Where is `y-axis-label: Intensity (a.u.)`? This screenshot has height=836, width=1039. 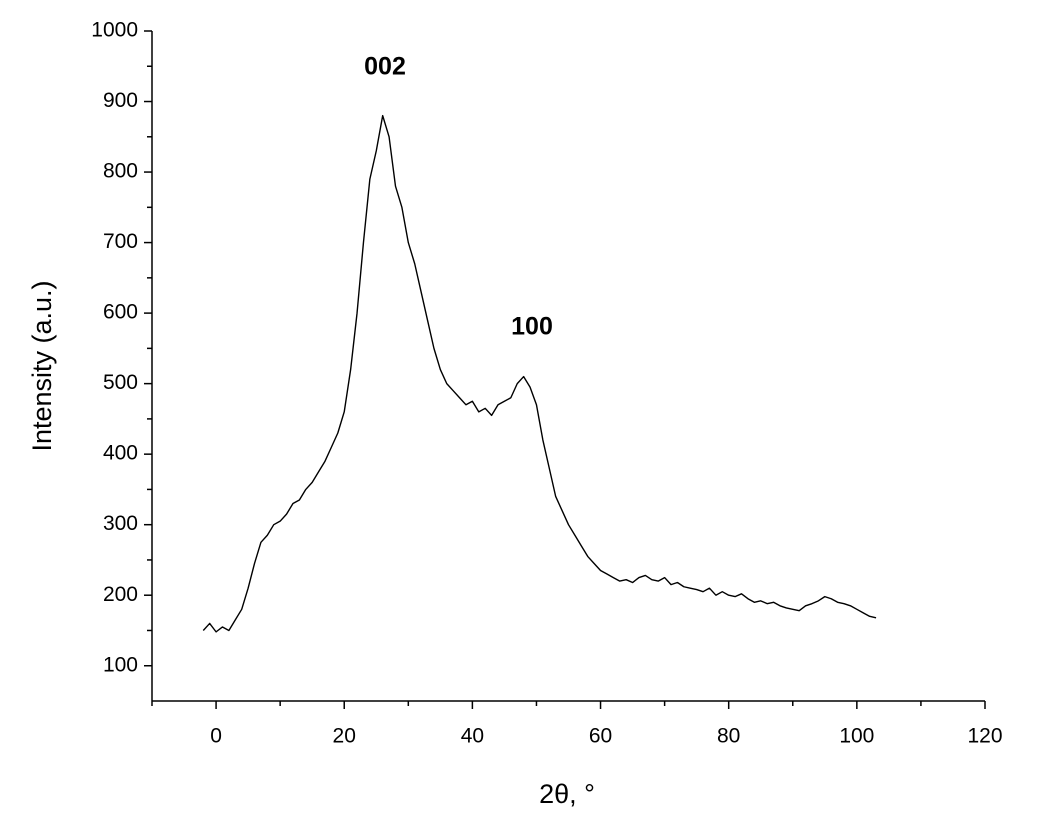
y-axis-label: Intensity (a.u.) is located at coordinates (42, 365).